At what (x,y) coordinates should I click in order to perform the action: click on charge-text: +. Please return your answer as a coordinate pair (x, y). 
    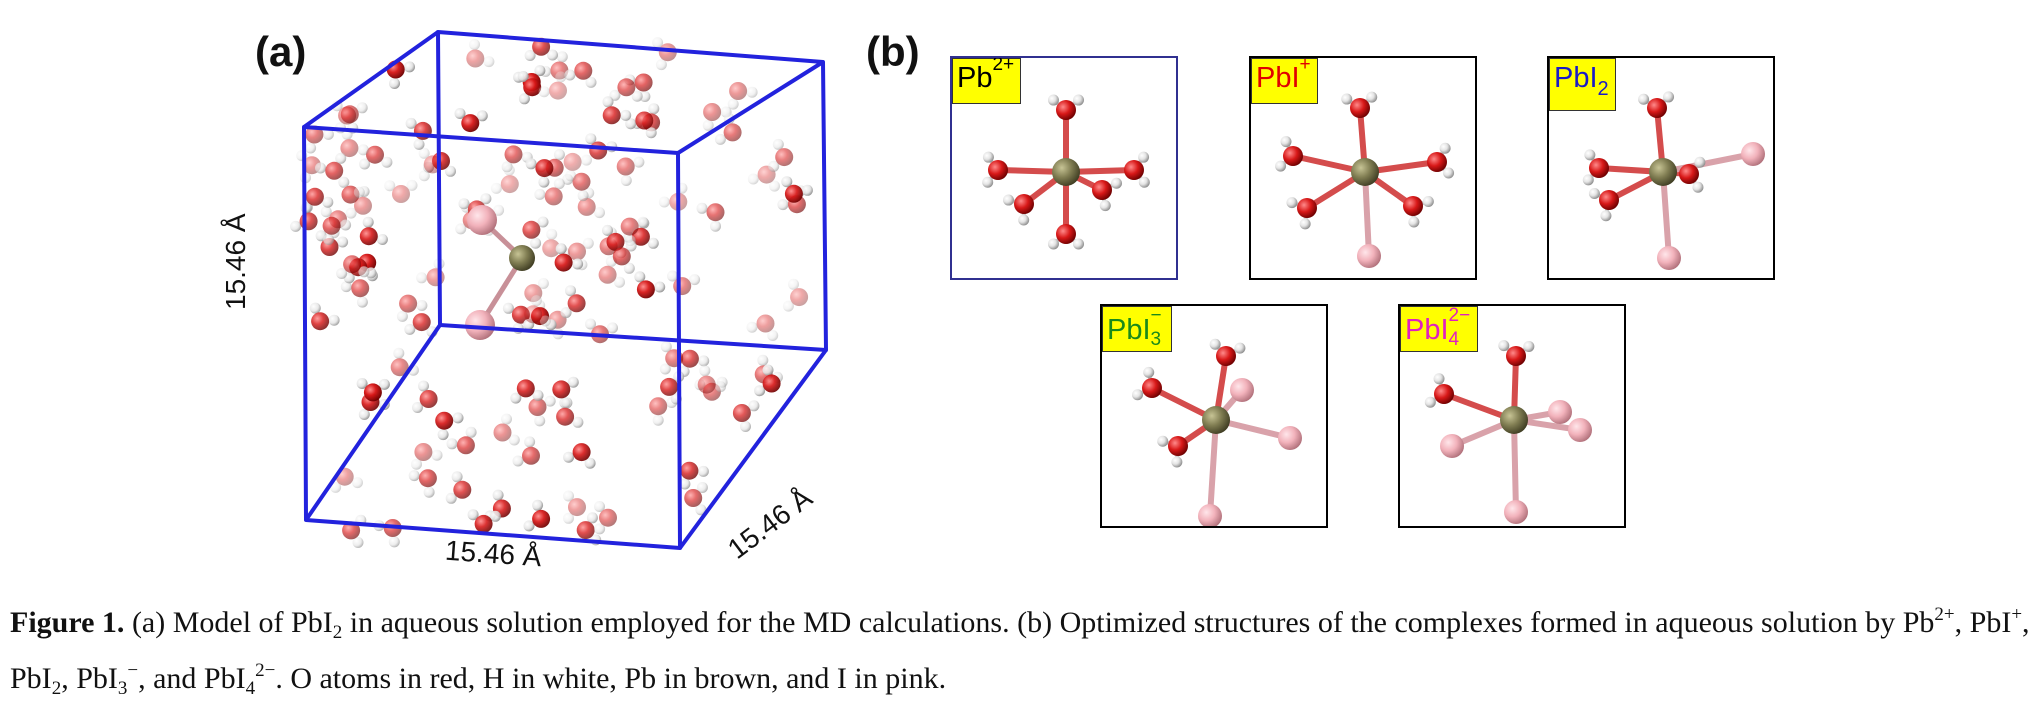
    Looking at the image, I should click on (1305, 65).